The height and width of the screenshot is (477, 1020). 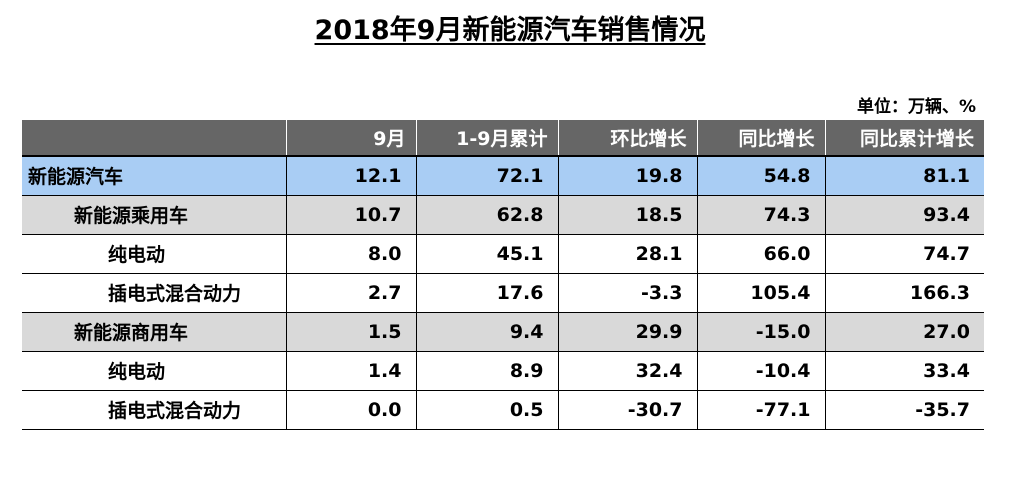 What do you see at coordinates (904, 293) in the screenshot?
I see `cell-value: 166.3` at bounding box center [904, 293].